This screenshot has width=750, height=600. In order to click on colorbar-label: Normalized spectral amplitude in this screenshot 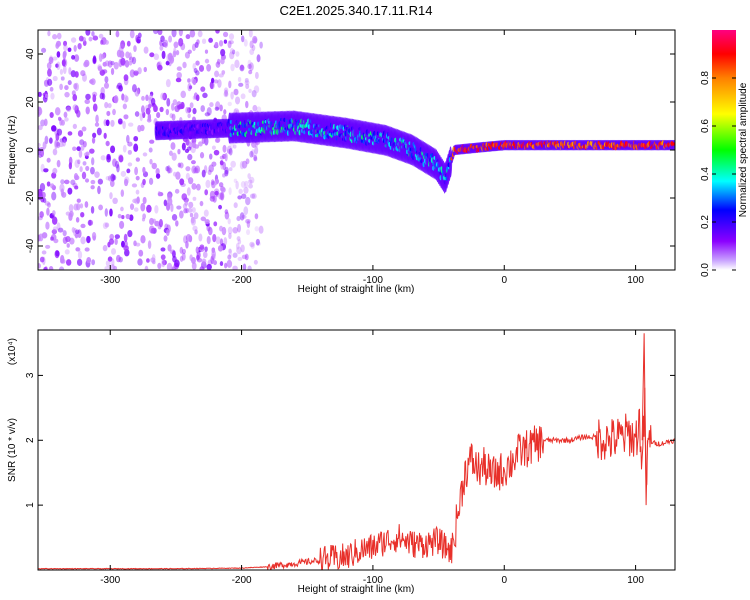, I will do `click(743, 149)`.